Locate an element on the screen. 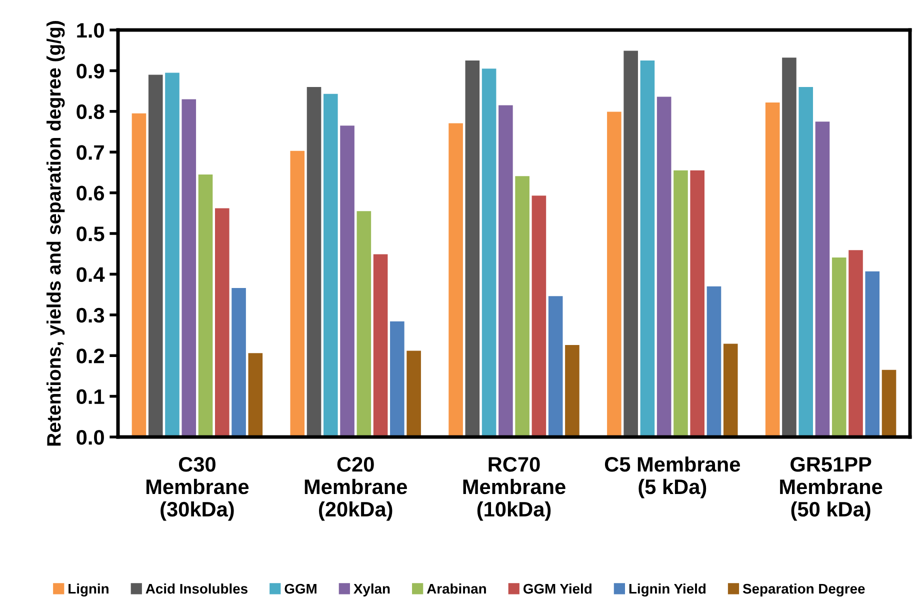 This screenshot has height=609, width=919. legend-label: GGM is located at coordinates (300, 589).